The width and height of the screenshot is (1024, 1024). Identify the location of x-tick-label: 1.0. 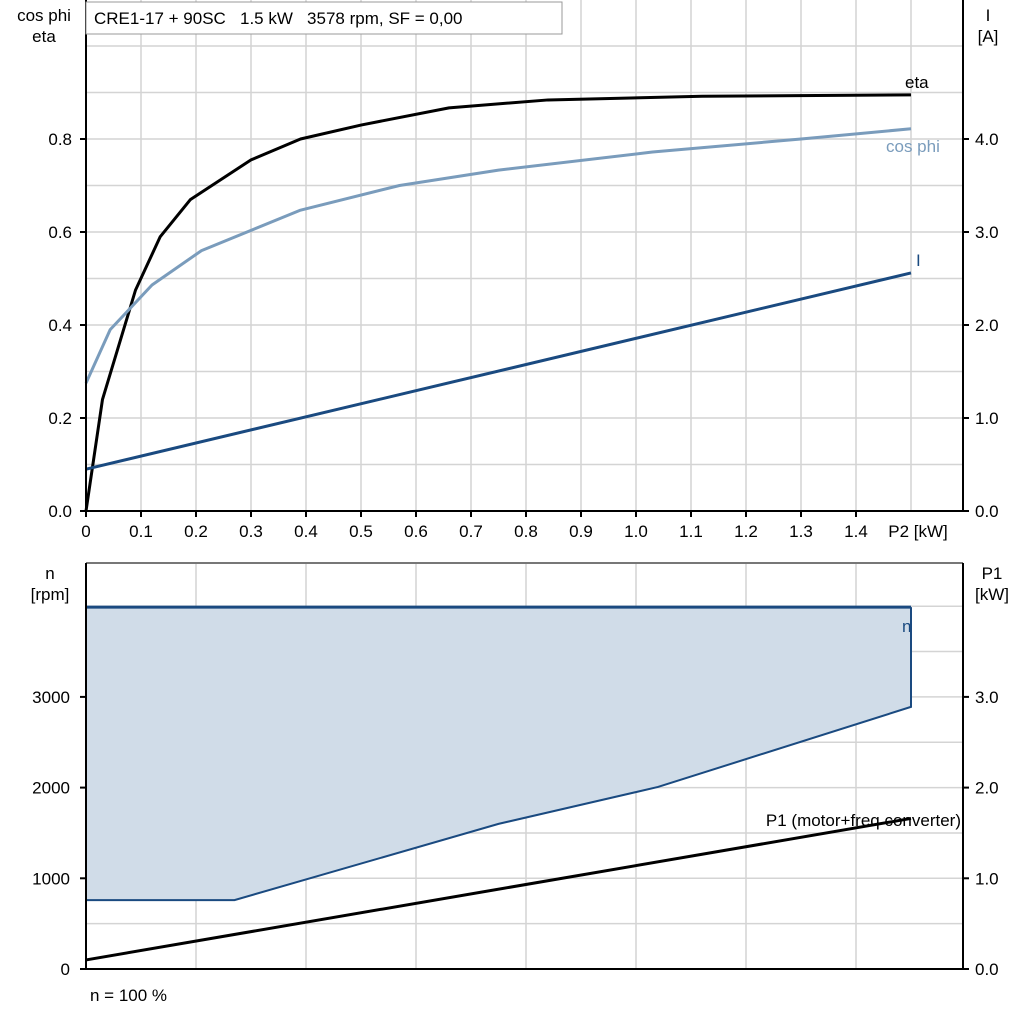
(636, 531).